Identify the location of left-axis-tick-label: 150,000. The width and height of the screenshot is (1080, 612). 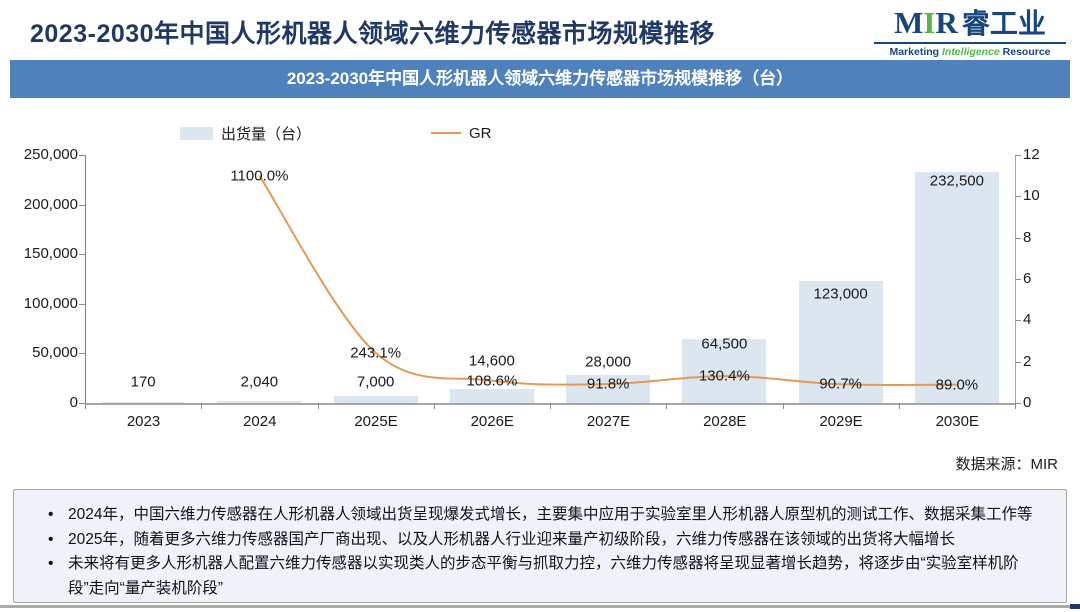
(50, 254).